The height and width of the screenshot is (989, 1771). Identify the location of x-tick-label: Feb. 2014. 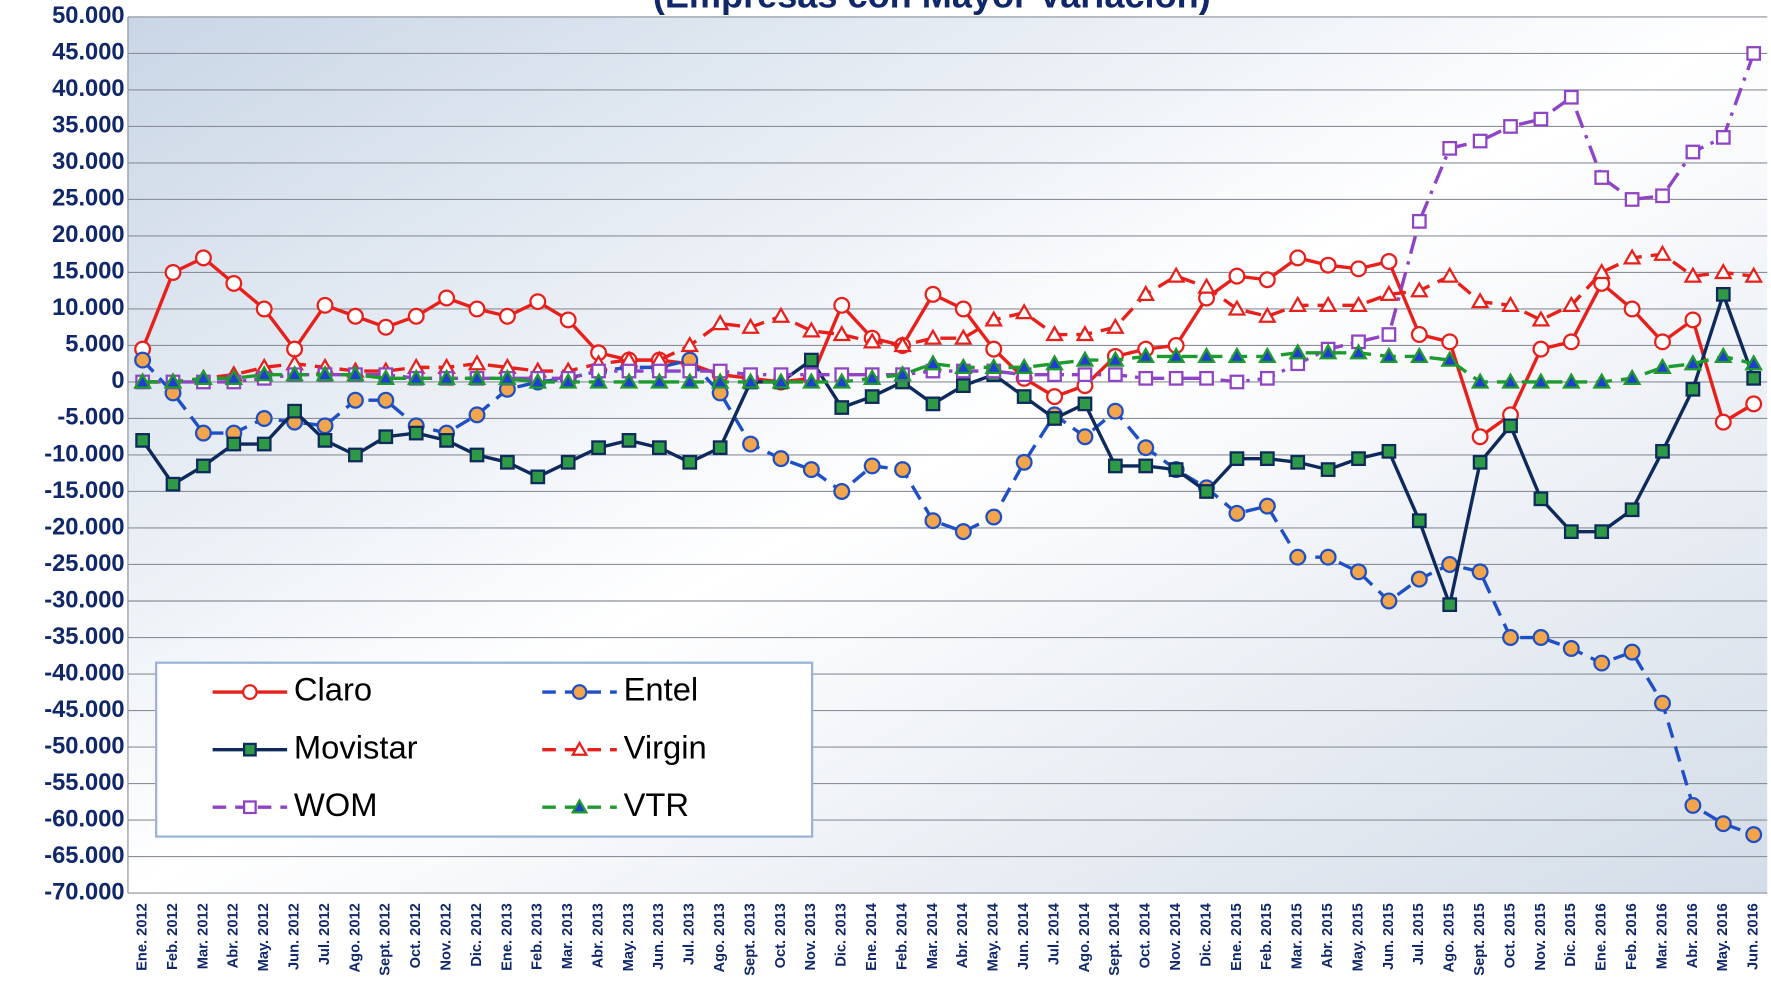
(902, 936).